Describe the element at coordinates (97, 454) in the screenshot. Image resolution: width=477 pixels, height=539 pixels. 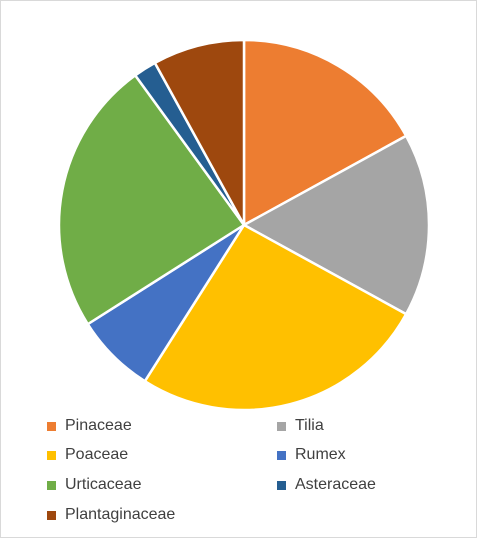
I see `legend-label: Poaceae` at that location.